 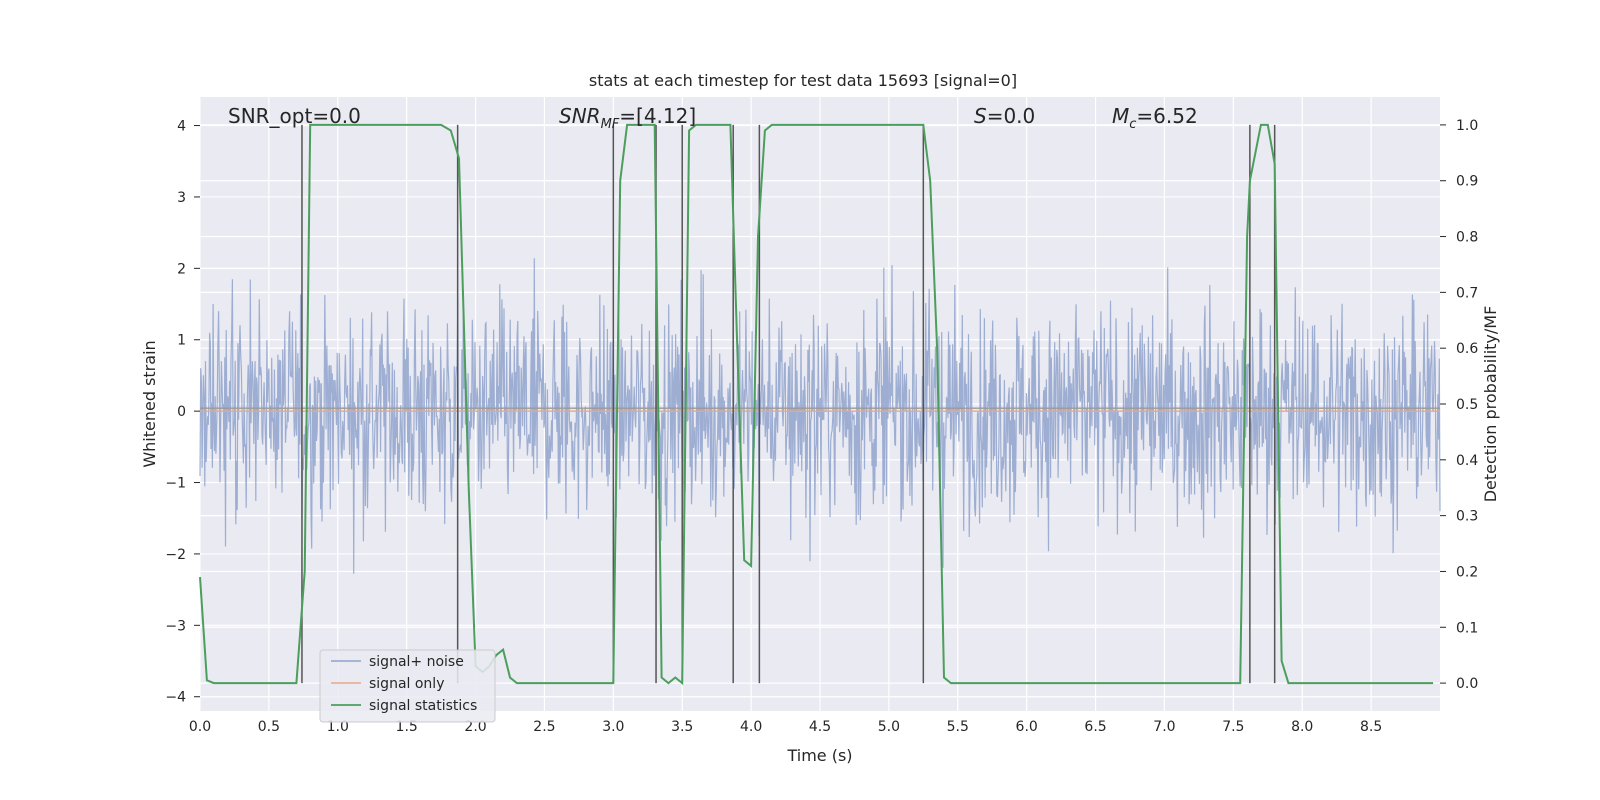 What do you see at coordinates (181, 127) in the screenshot?
I see `y-tick-label-left: 4` at bounding box center [181, 127].